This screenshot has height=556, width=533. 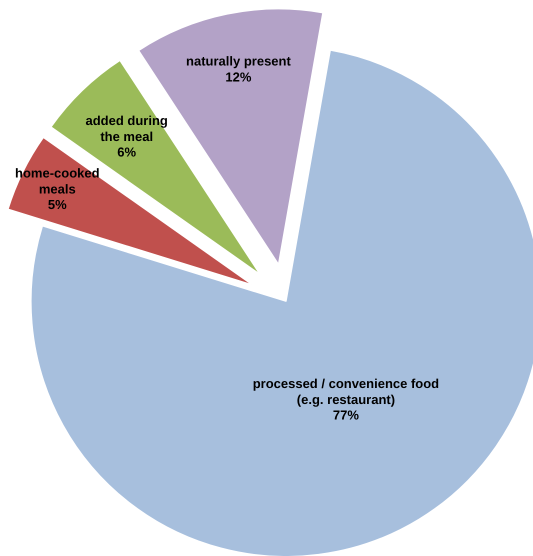 What do you see at coordinates (346, 415) in the screenshot?
I see `data-label: 77%` at bounding box center [346, 415].